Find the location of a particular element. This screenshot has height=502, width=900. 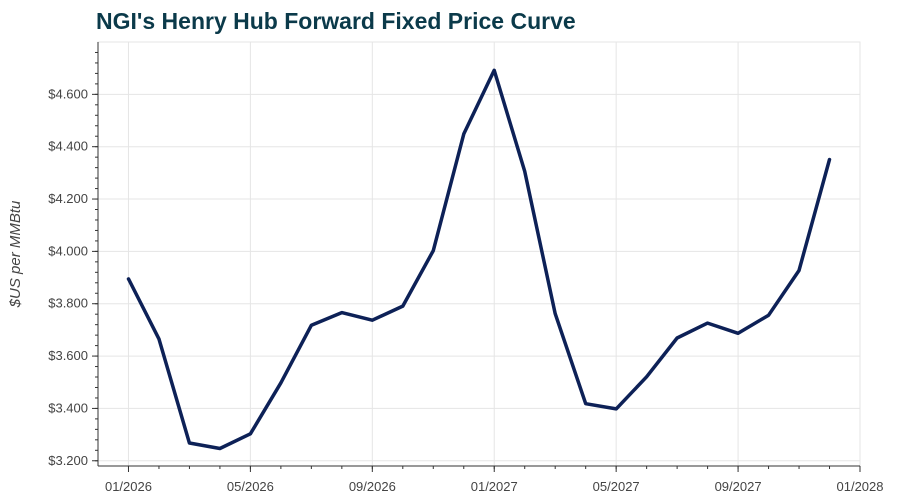

x-tick-label: 01/2028 is located at coordinates (860, 486).